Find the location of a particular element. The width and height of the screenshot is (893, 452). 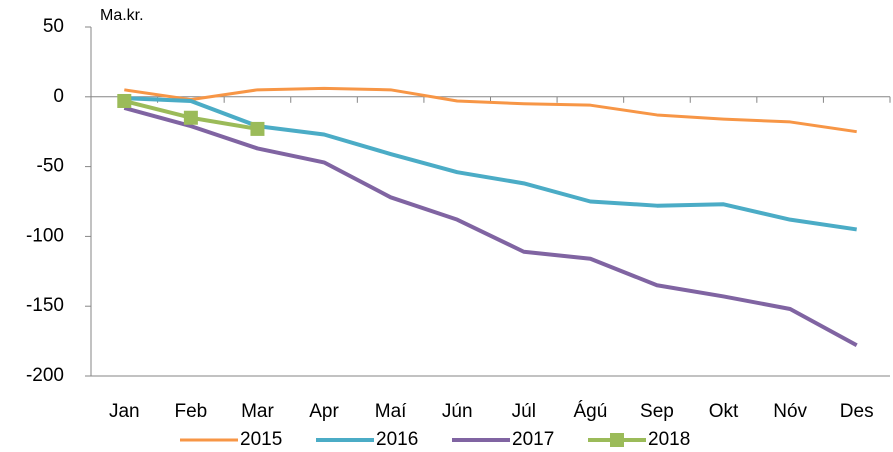

x-tick-label: Sep is located at coordinates (657, 411).